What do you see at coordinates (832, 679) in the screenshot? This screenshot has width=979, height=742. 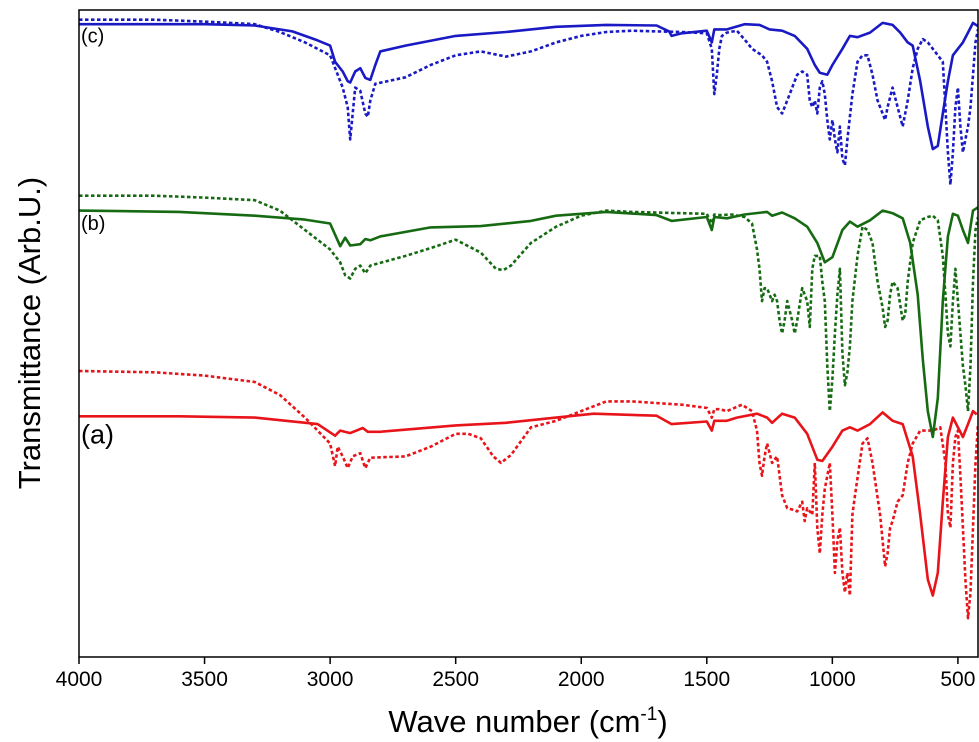 I see `x-tick-label: 1000` at bounding box center [832, 679].